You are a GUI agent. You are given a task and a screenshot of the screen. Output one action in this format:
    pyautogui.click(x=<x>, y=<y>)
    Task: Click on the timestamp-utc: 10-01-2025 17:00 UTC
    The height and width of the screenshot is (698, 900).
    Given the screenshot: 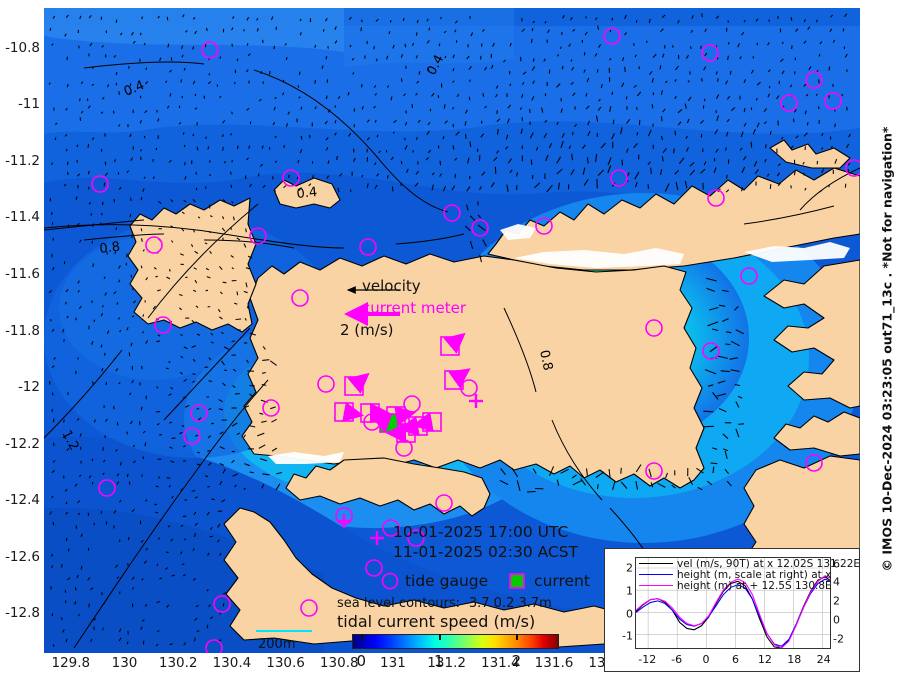 What is the action you would take?
    pyautogui.click(x=481, y=532)
    